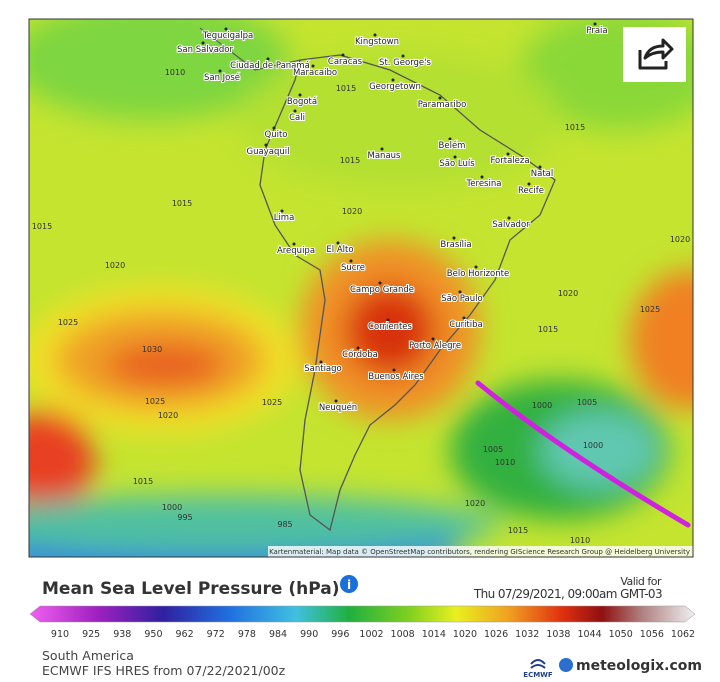 Image resolution: width=720 pixels, height=682 pixels. What do you see at coordinates (435, 346) in the screenshot?
I see `city-label: Porto Alegre` at bounding box center [435, 346].